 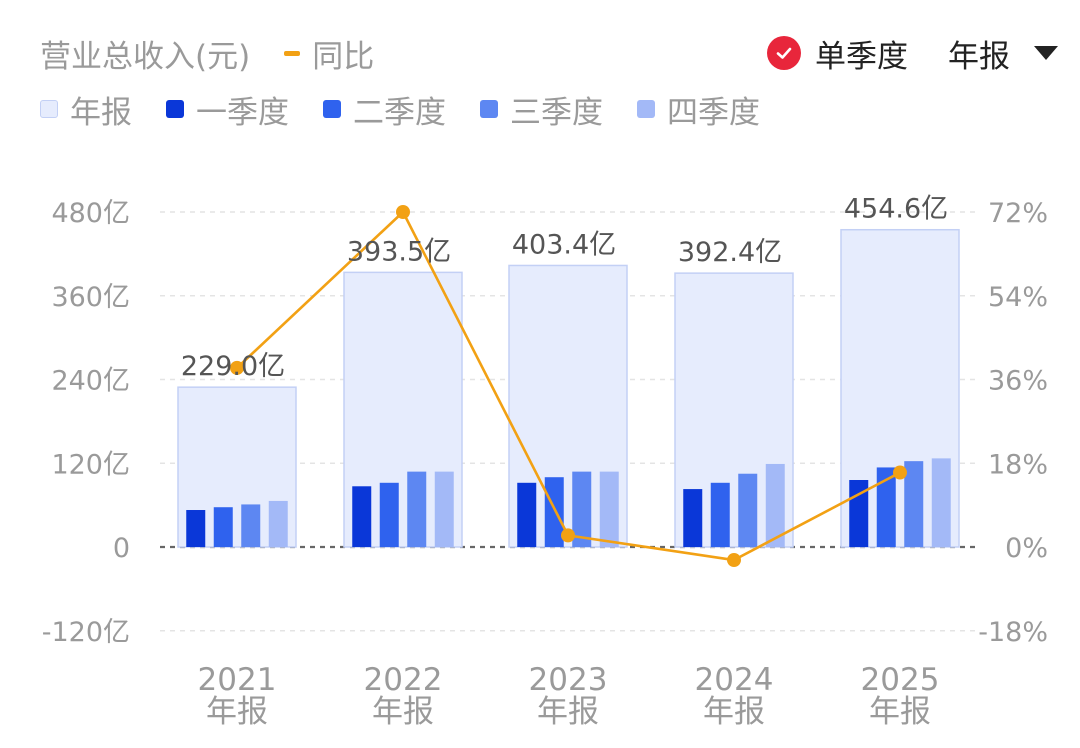 I want to click on chart-legend-top: 营业总收入(元) 同比, so click(x=207, y=53).